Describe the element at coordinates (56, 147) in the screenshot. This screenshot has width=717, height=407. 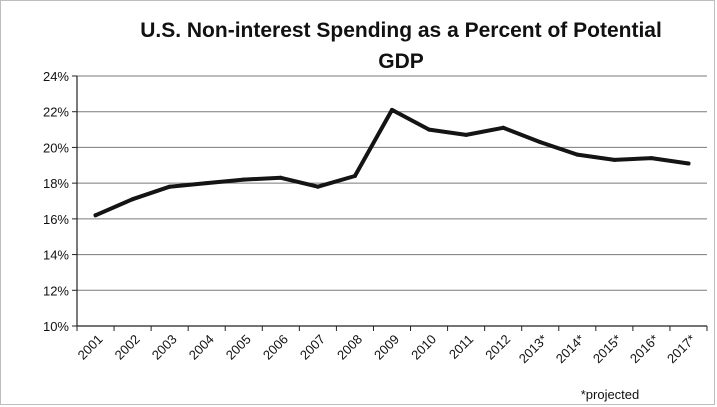
I see `y-tick-label: 20%` at that location.